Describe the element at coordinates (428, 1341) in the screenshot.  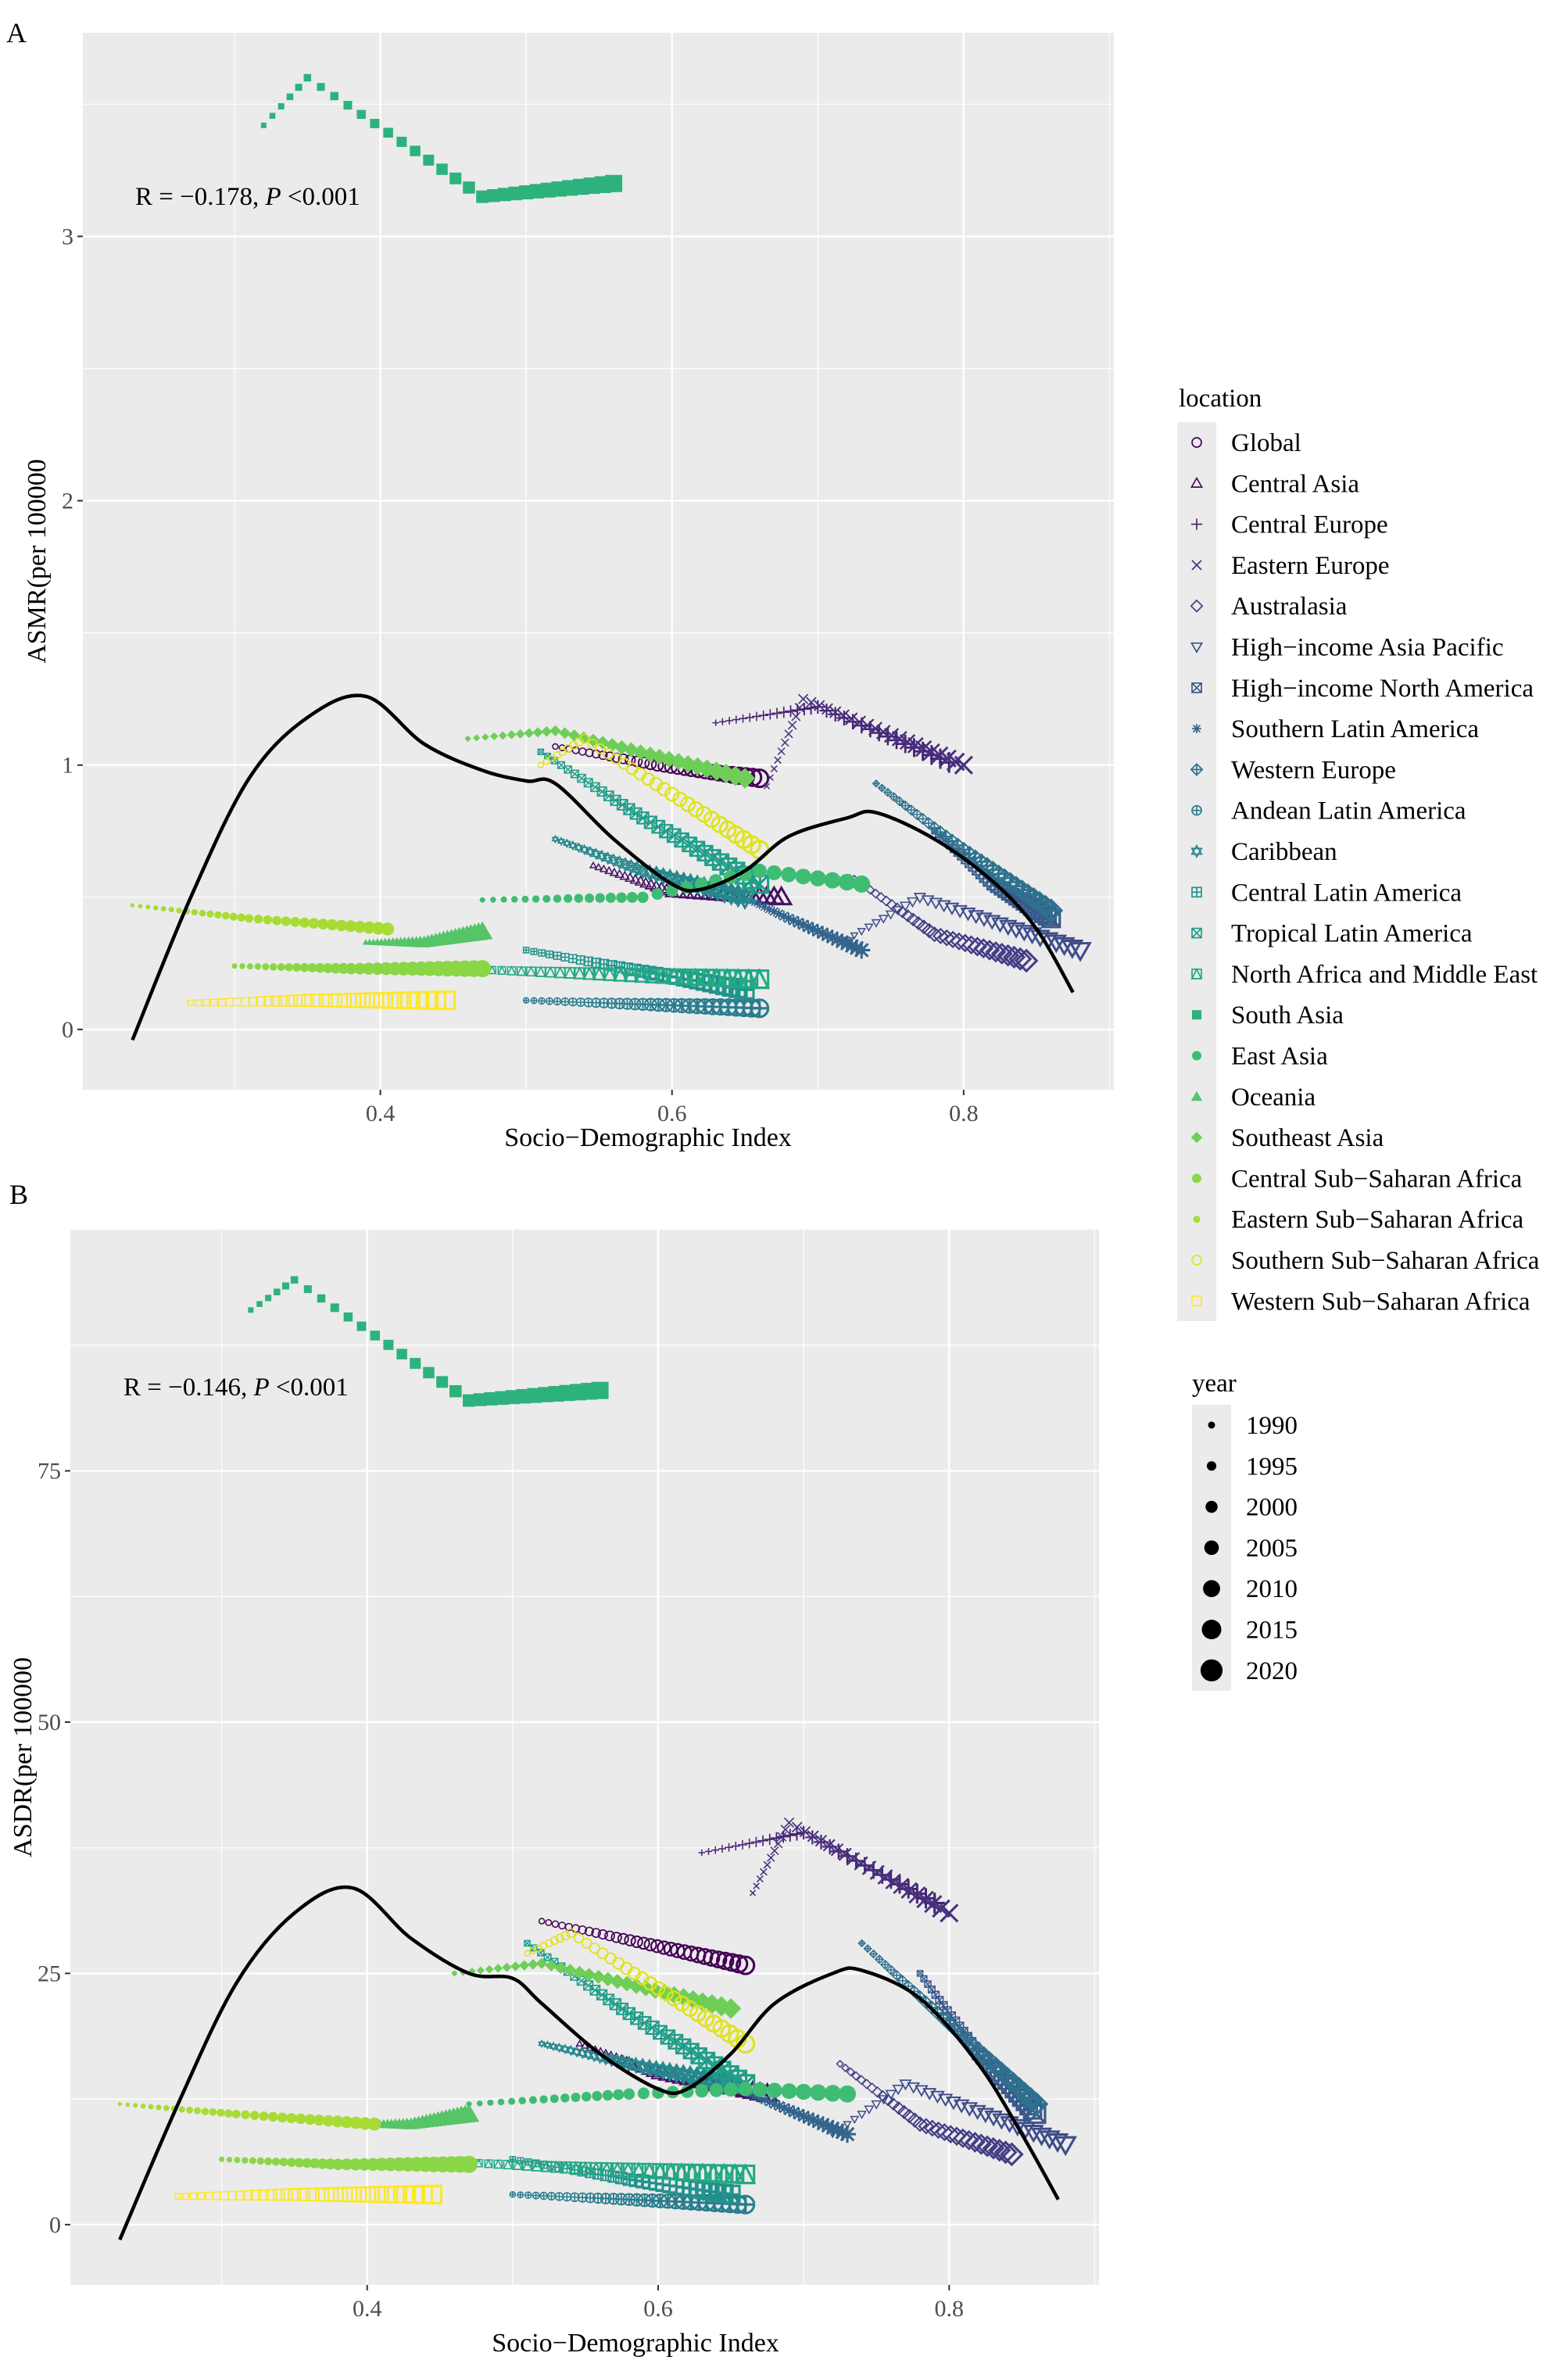
I see `series-south-asia` at that location.